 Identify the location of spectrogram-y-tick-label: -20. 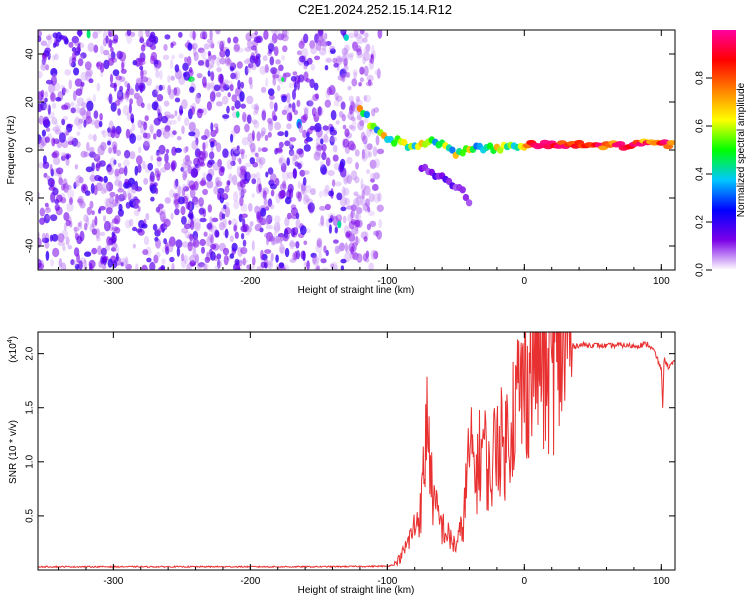
(30, 197).